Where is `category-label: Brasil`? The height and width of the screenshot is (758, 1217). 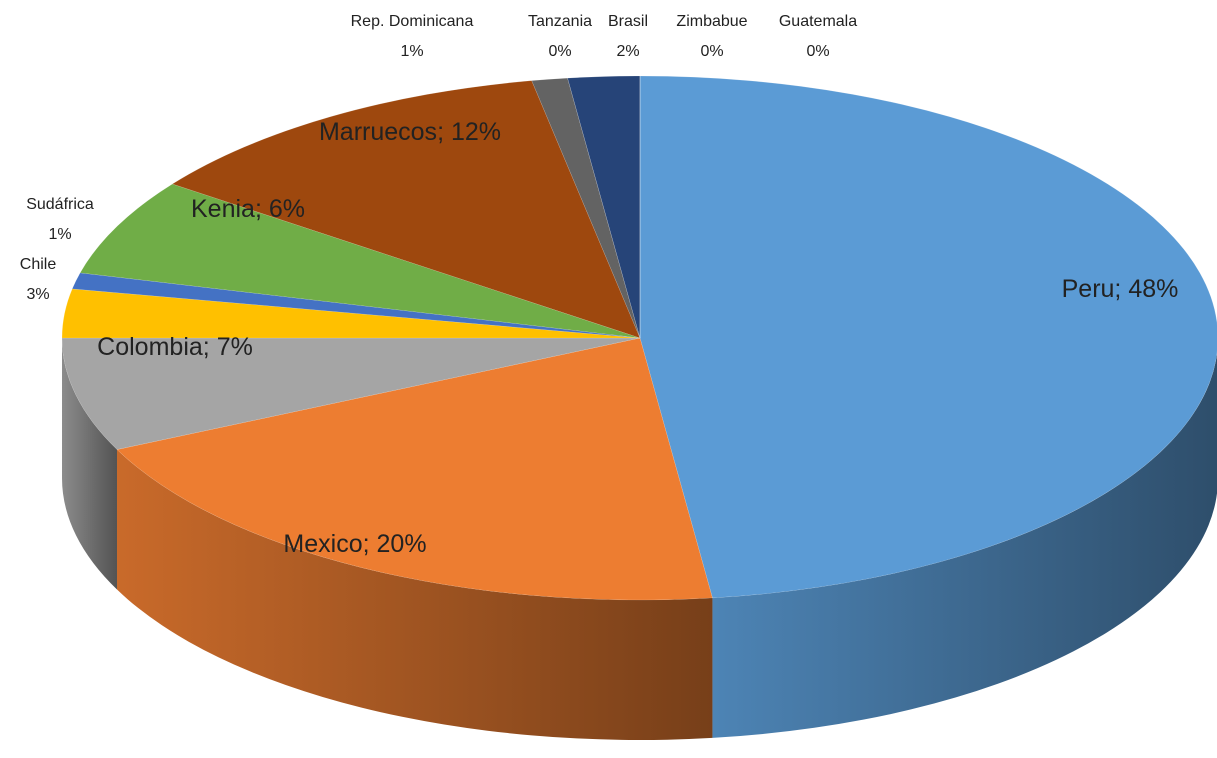
category-label: Brasil is located at coordinates (628, 21).